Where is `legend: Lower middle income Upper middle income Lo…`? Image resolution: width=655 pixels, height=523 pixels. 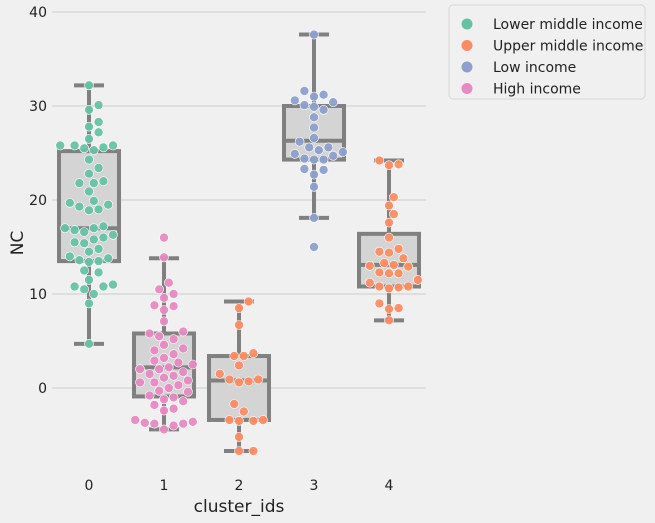
legend: Lower middle income Upper middle income Lo… is located at coordinates (547, 52).